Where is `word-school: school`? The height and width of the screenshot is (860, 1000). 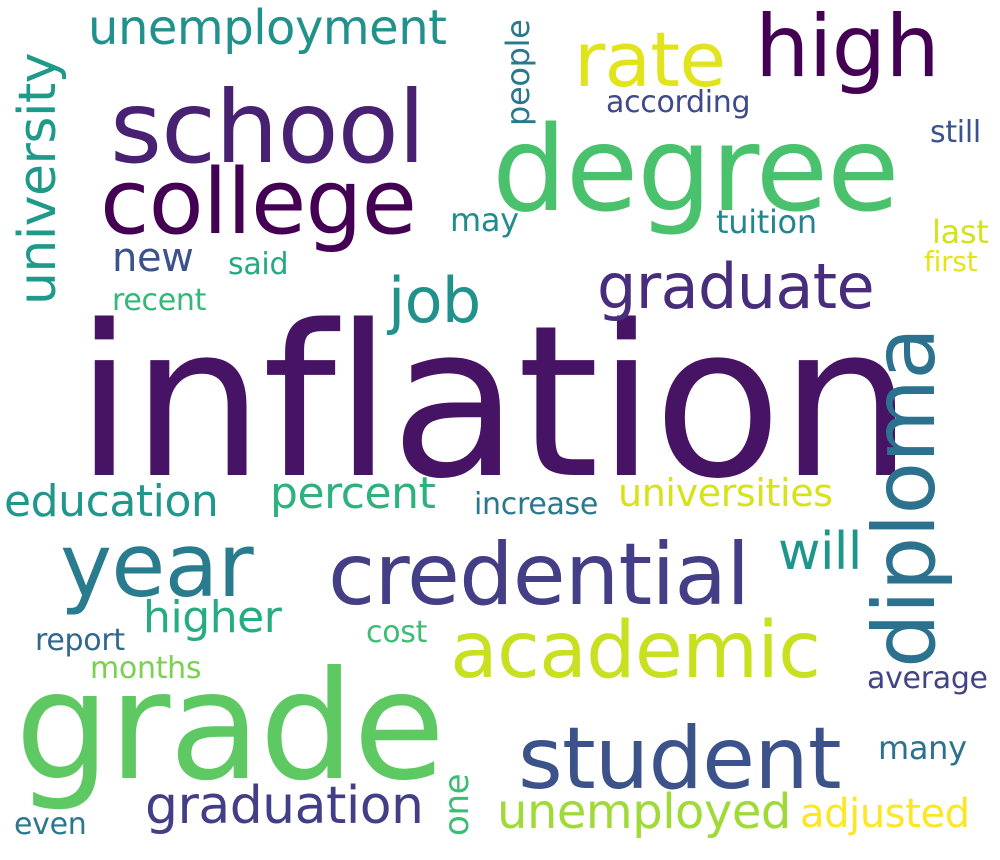 word-school: school is located at coordinates (268, 127).